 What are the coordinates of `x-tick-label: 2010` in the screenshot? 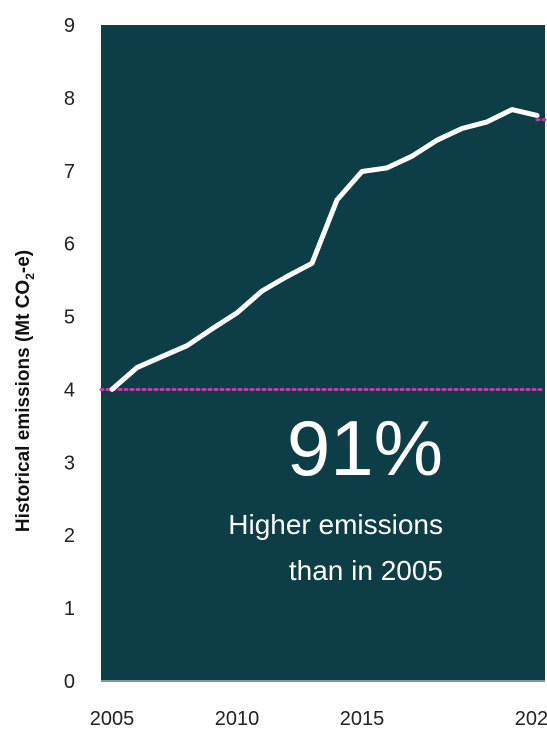 It's located at (237, 718).